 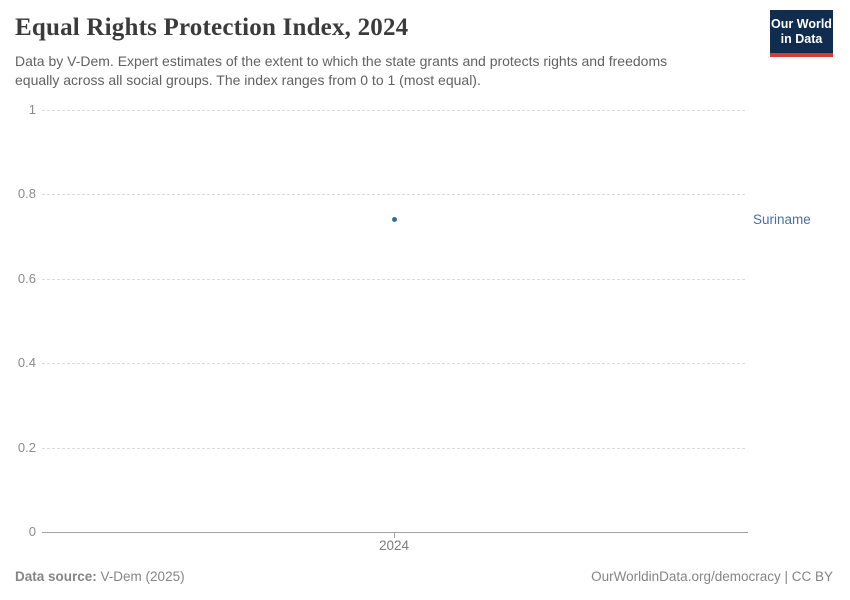 What do you see at coordinates (212, 27) in the screenshot?
I see `page-title: Equal Rights Protection Index, 2024` at bounding box center [212, 27].